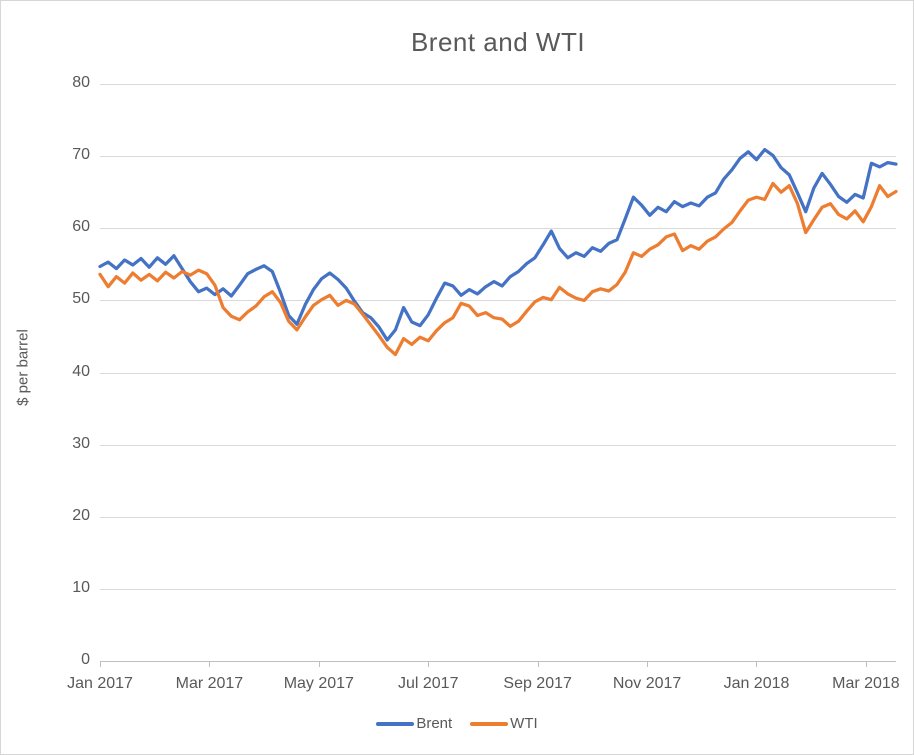 The width and height of the screenshot is (914, 755). What do you see at coordinates (395, 723) in the screenshot?
I see `brent-line-swatch` at bounding box center [395, 723].